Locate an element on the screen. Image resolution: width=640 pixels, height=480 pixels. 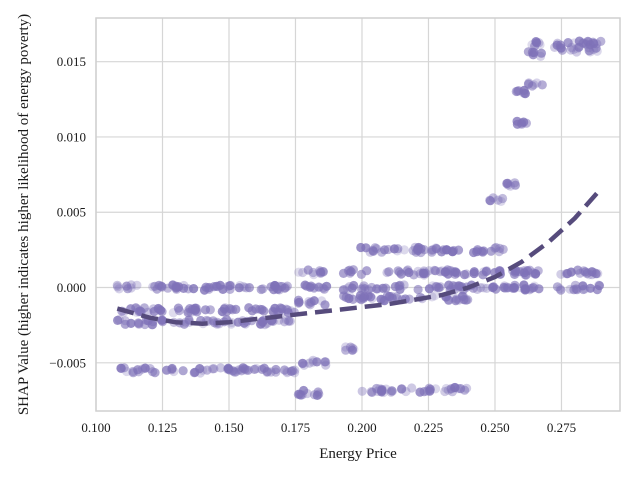
y-tick-label: −0.005 is located at coordinates (67, 362).